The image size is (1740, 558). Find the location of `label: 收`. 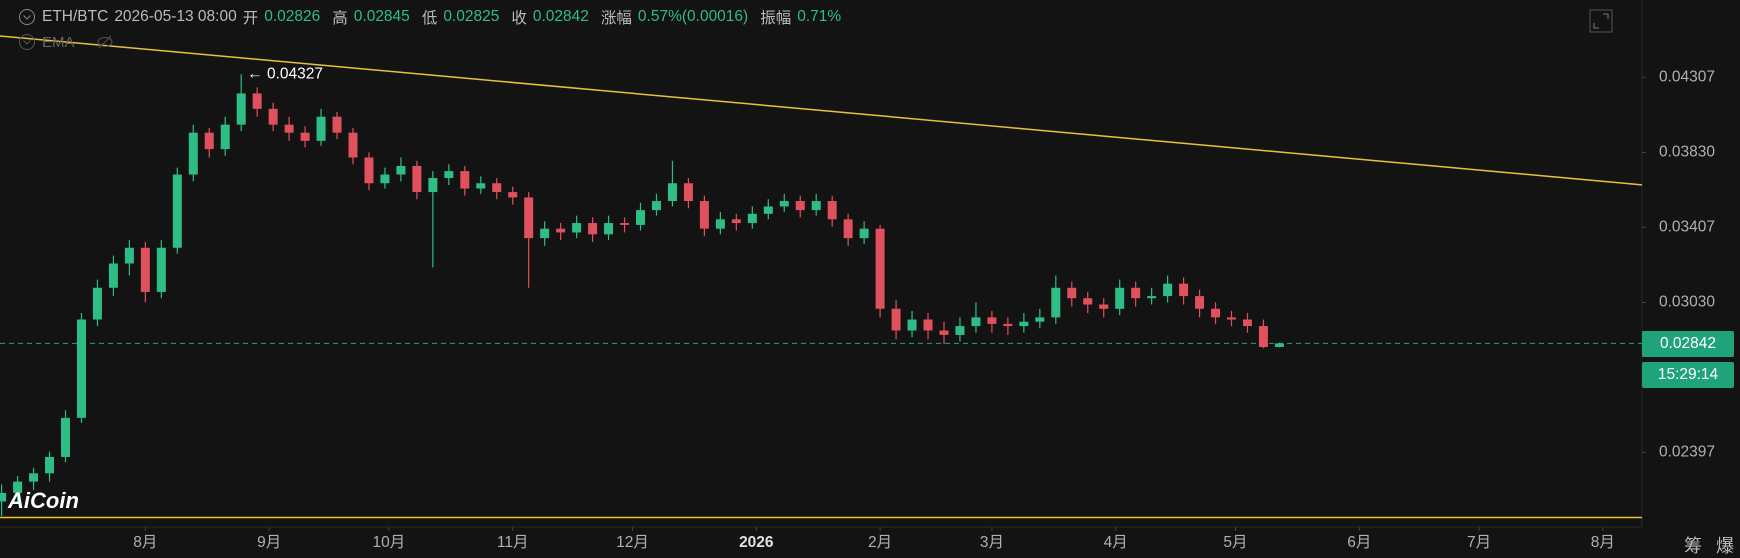

label: 收 is located at coordinates (519, 18).